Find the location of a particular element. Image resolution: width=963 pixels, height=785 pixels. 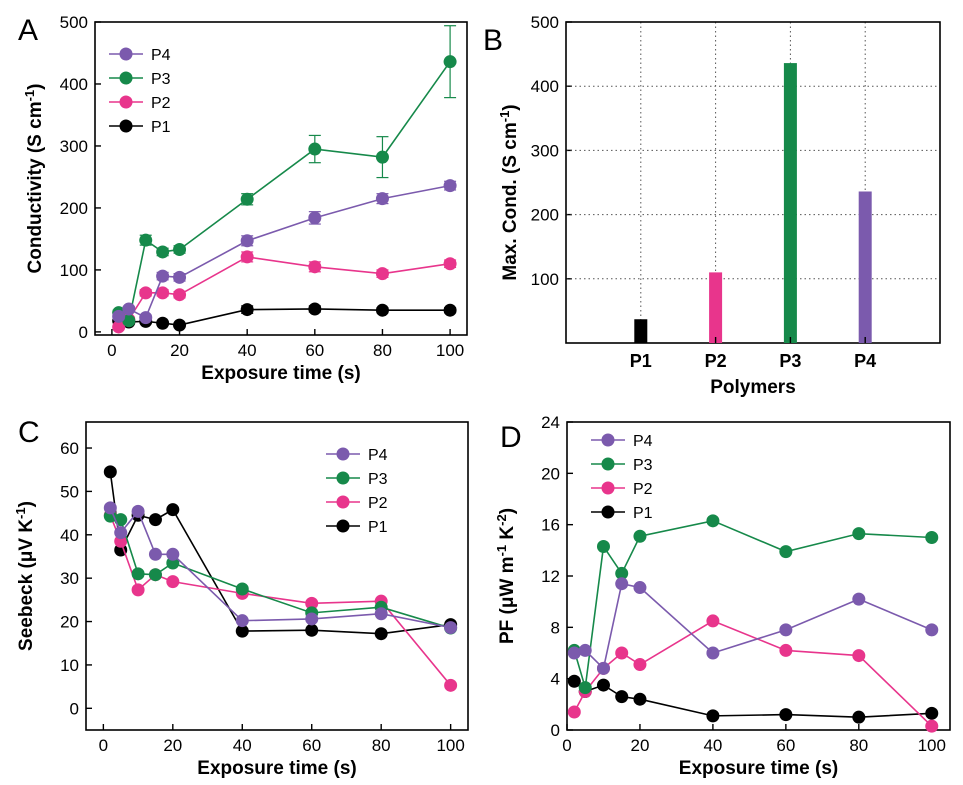

y-tick-label: 24 is located at coordinates (550, 422).